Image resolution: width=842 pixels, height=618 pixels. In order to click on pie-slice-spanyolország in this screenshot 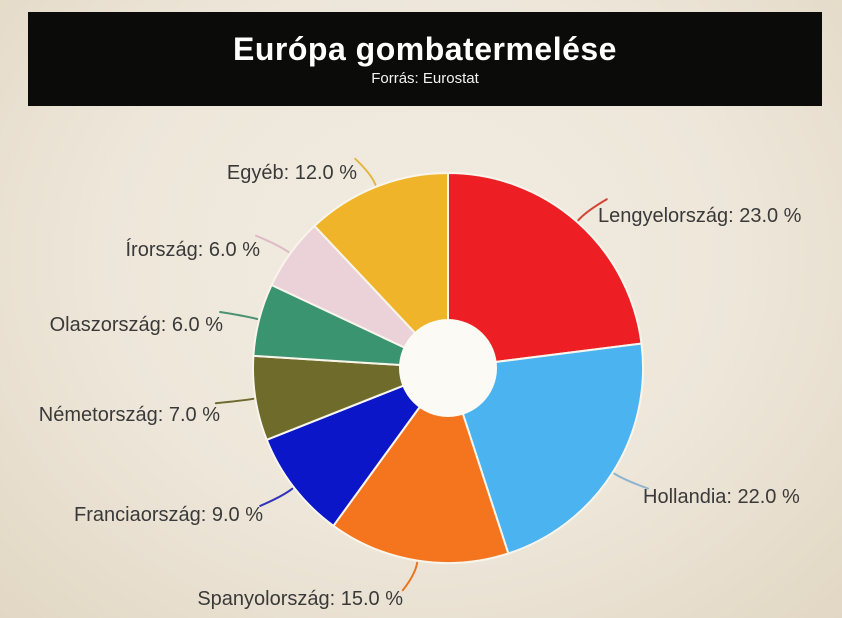, I will do `click(421, 466)`.